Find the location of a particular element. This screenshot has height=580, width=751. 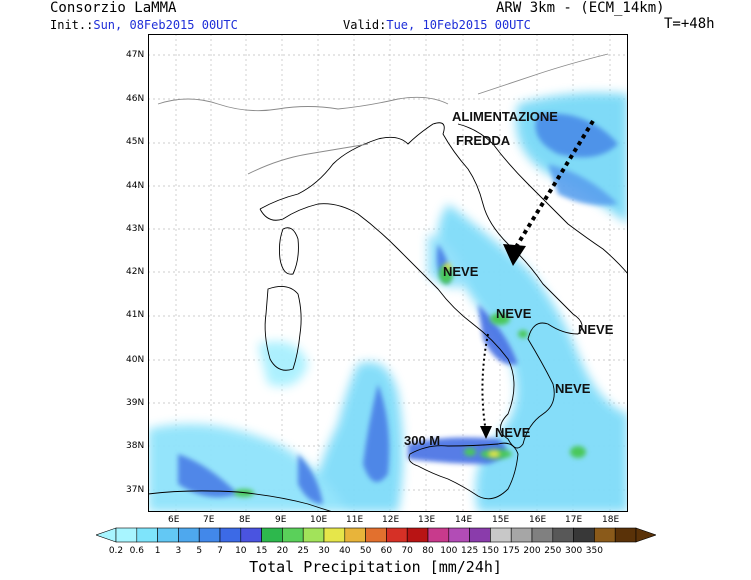

colorbar-label: 125 is located at coordinates (470, 551).